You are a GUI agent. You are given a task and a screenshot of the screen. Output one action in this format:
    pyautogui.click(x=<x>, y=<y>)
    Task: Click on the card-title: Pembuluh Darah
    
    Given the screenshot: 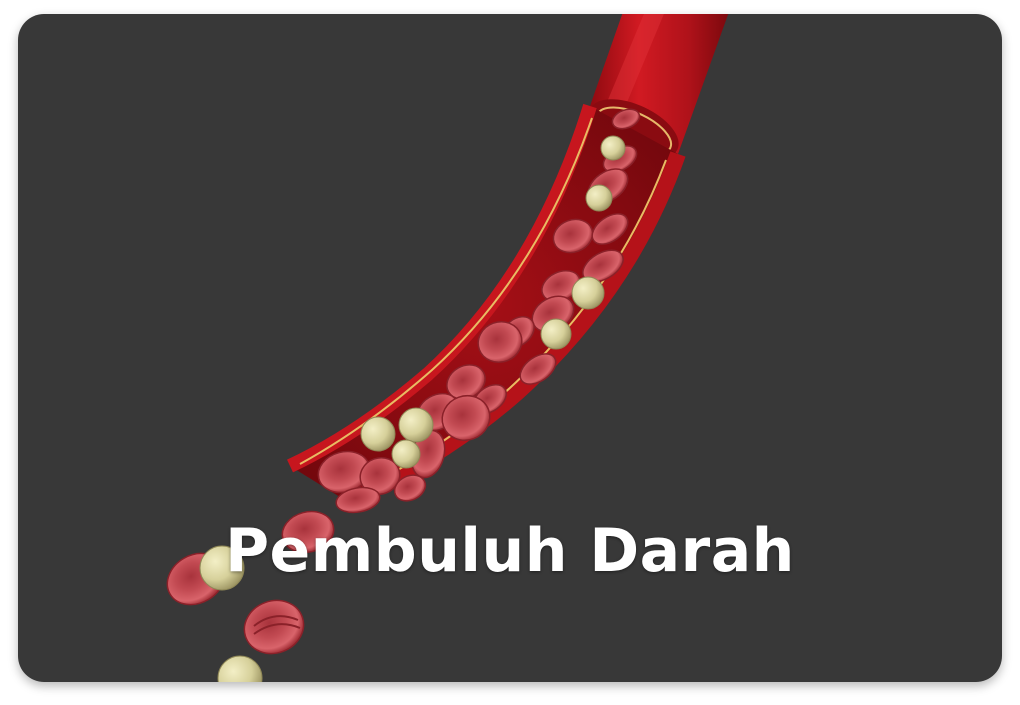 What is the action you would take?
    pyautogui.click(x=510, y=551)
    